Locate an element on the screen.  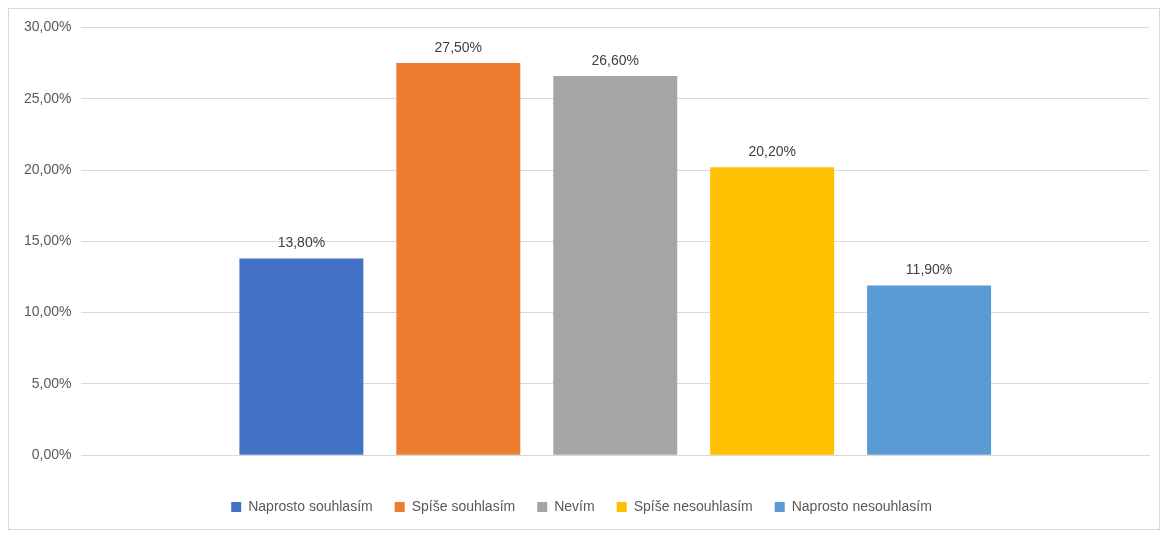
legend-label: Spíše souhlasím is located at coordinates (463, 505).